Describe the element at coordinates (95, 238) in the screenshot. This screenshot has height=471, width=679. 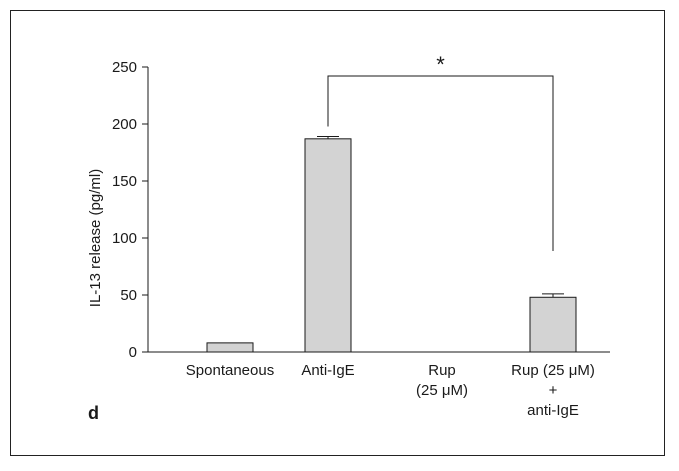
I see `y-axis-title: IL-13 release (pg/ml)` at that location.